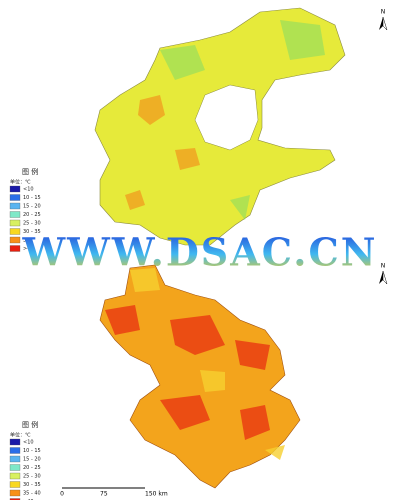 Image resolution: width=400 pixels, height=500 pixels. What do you see at coordinates (32, 494) in the screenshot?
I see `legend-label: 35 - 40` at bounding box center [32, 494].